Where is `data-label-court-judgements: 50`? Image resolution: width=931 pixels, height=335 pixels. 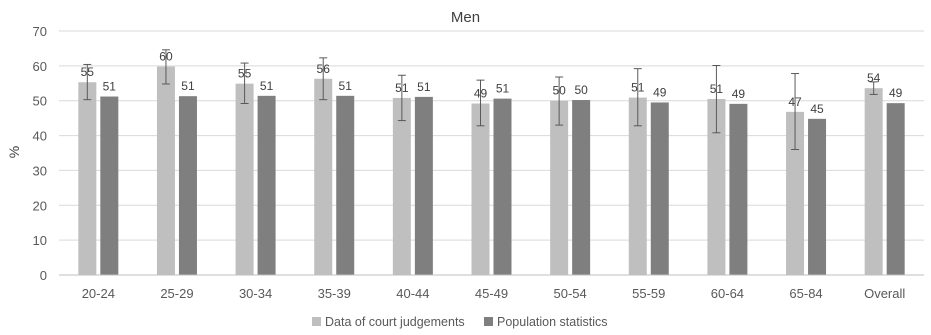 data-label-court-judgements: 50 is located at coordinates (559, 91).